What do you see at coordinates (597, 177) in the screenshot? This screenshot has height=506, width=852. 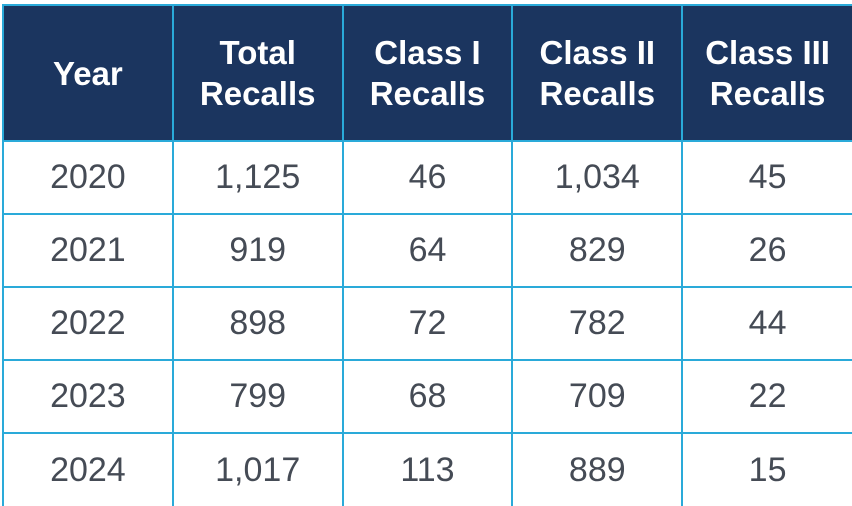 I see `table-cell: 1,034` at bounding box center [597, 177].